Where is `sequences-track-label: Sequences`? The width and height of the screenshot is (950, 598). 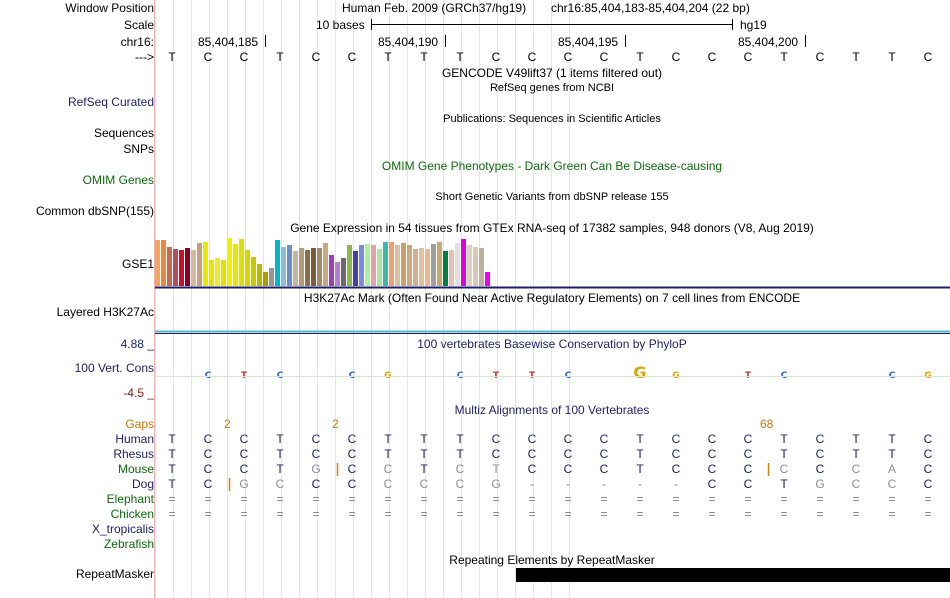 sequences-track-label: Sequences is located at coordinates (123, 133).